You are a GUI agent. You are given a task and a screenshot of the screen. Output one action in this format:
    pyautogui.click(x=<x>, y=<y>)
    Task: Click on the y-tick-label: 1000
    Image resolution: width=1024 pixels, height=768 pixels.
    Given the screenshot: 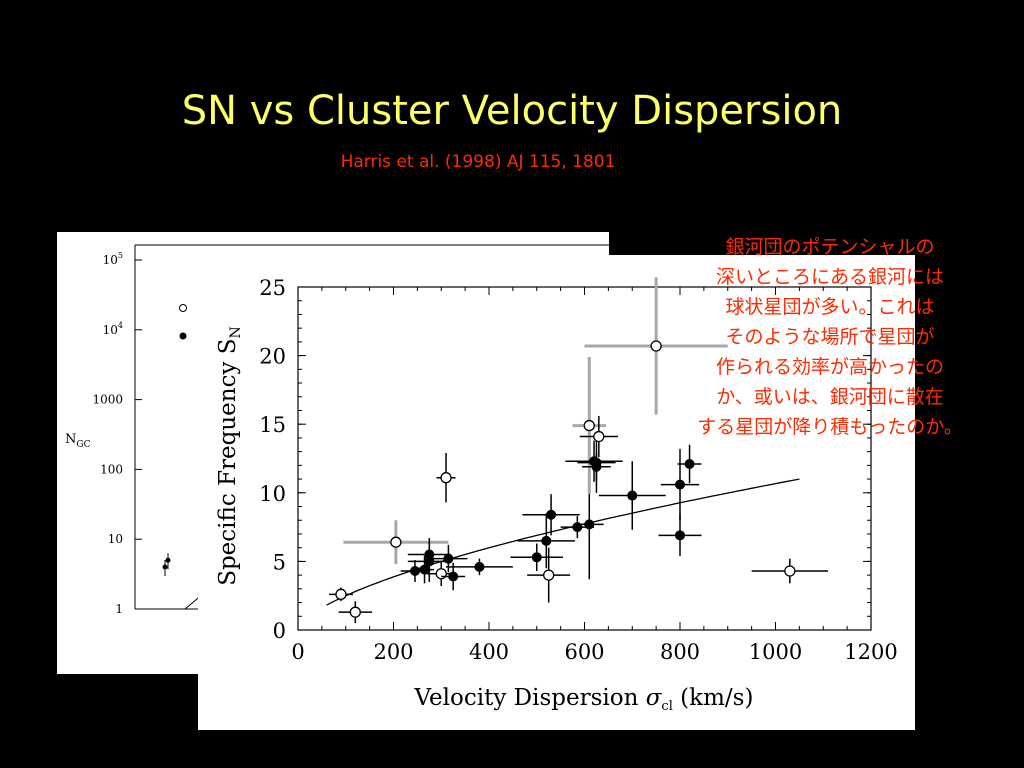 What is the action you would take?
    pyautogui.click(x=107, y=400)
    